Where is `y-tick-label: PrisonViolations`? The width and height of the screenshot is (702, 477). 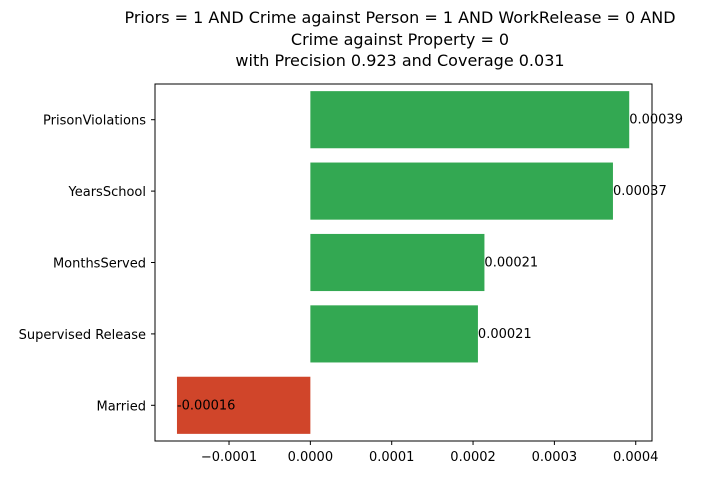 y-tick-label: PrisonViolations is located at coordinates (94, 121).